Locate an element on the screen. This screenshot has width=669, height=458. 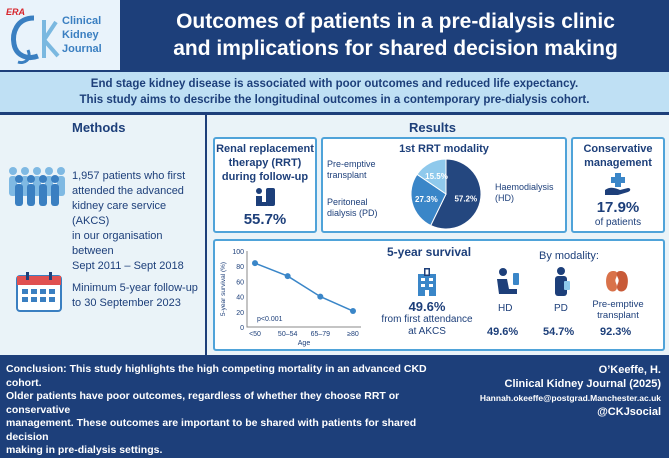
survival-title: 5-year survival is located at coordinates (429, 252).